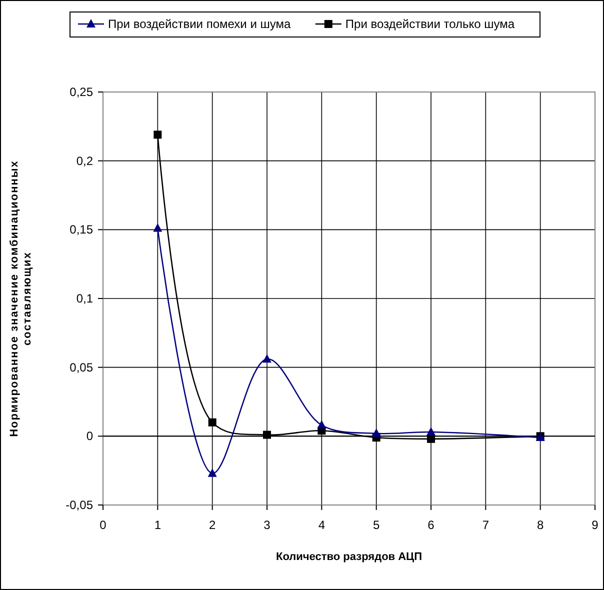  Describe the element at coordinates (21, 298) in the screenshot. I see `y-axis-title: Нормированное значение комбинационных составляющих` at that location.